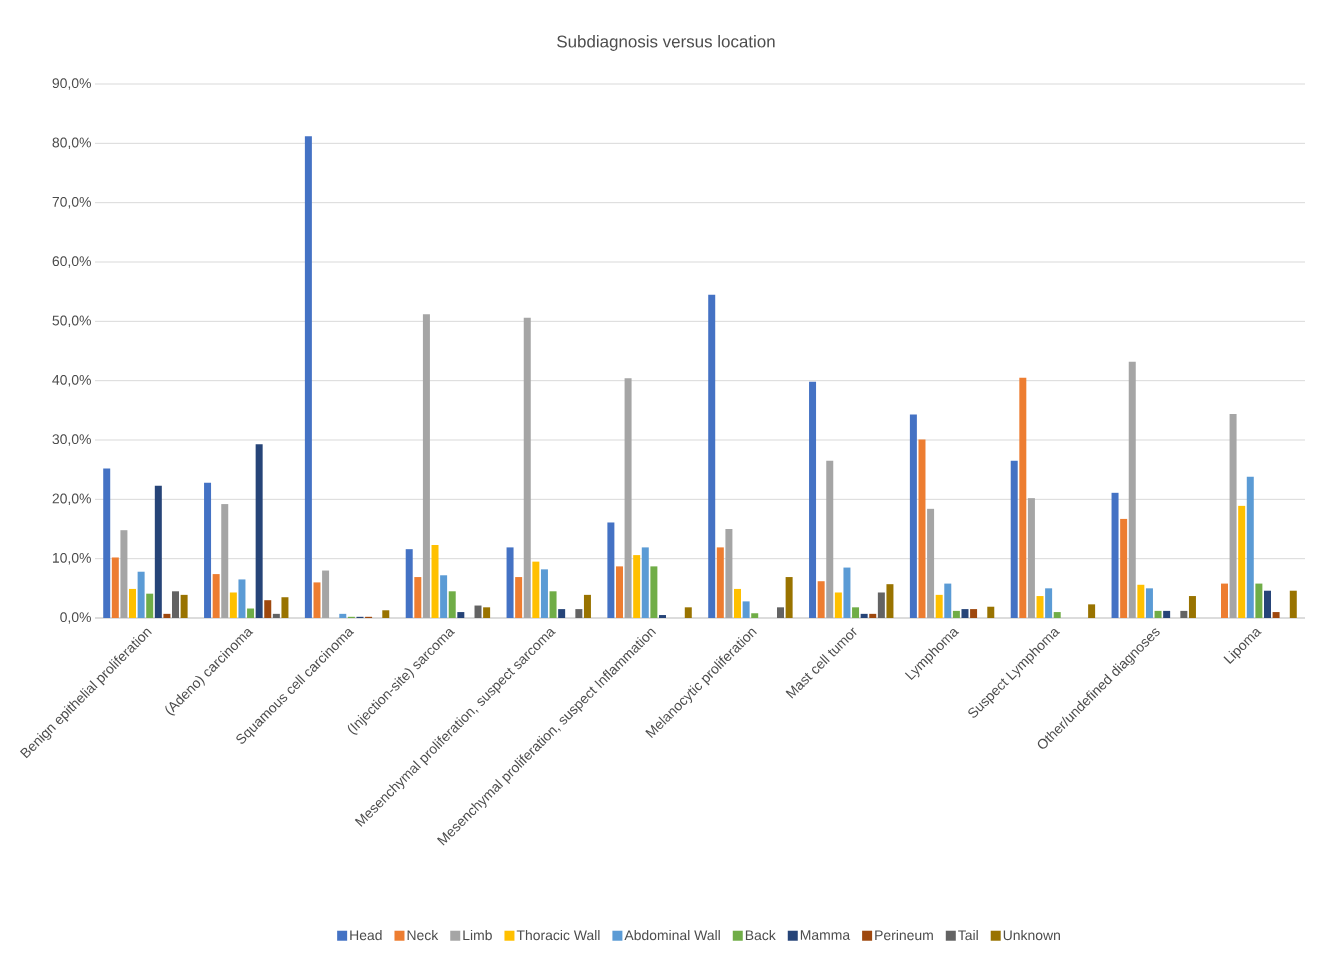  What do you see at coordinates (1031, 935) in the screenshot?
I see `legend-label: Unknown` at bounding box center [1031, 935].